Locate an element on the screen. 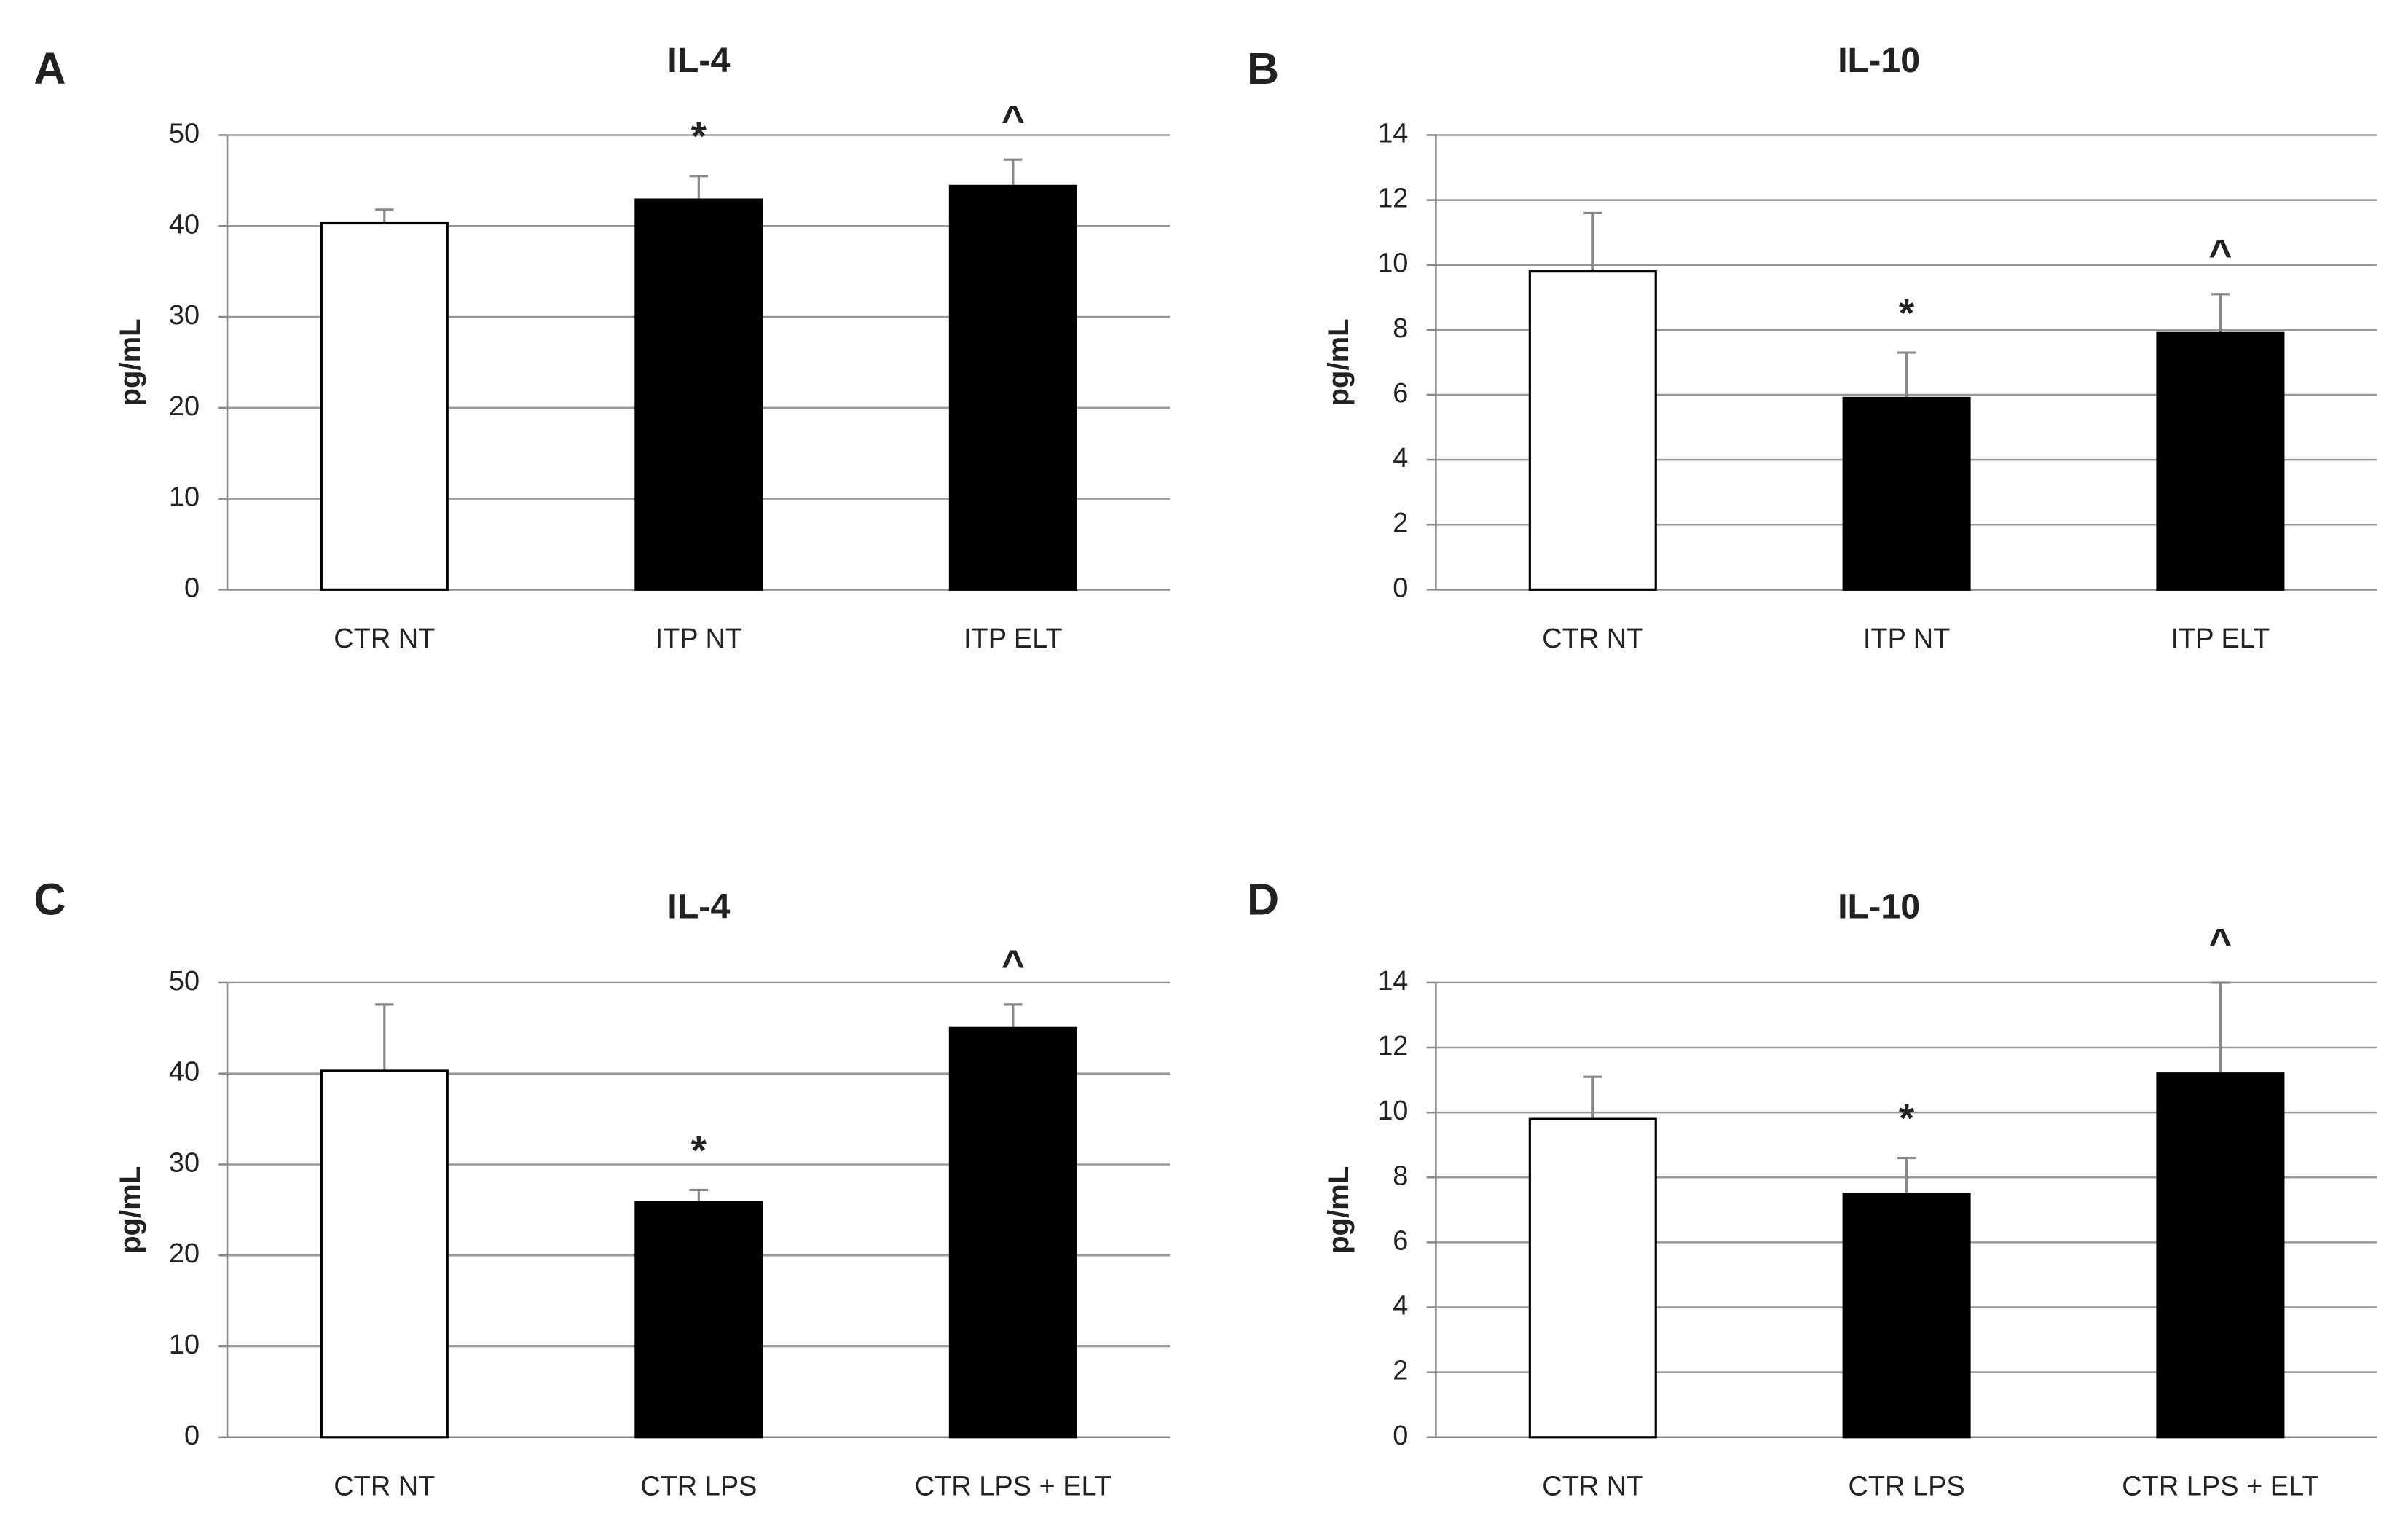 The width and height of the screenshot is (2408, 1540). panel-letter: C is located at coordinates (50, 899).